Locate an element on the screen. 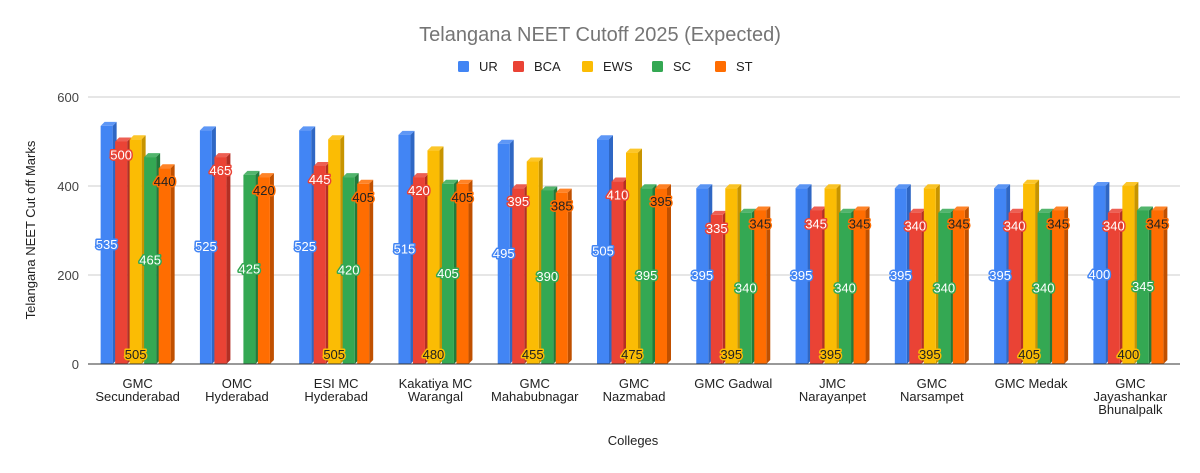 This screenshot has height=473, width=1200. chart-title: Telangana NEET Cutoff 2025 (Expected) is located at coordinates (600, 35).